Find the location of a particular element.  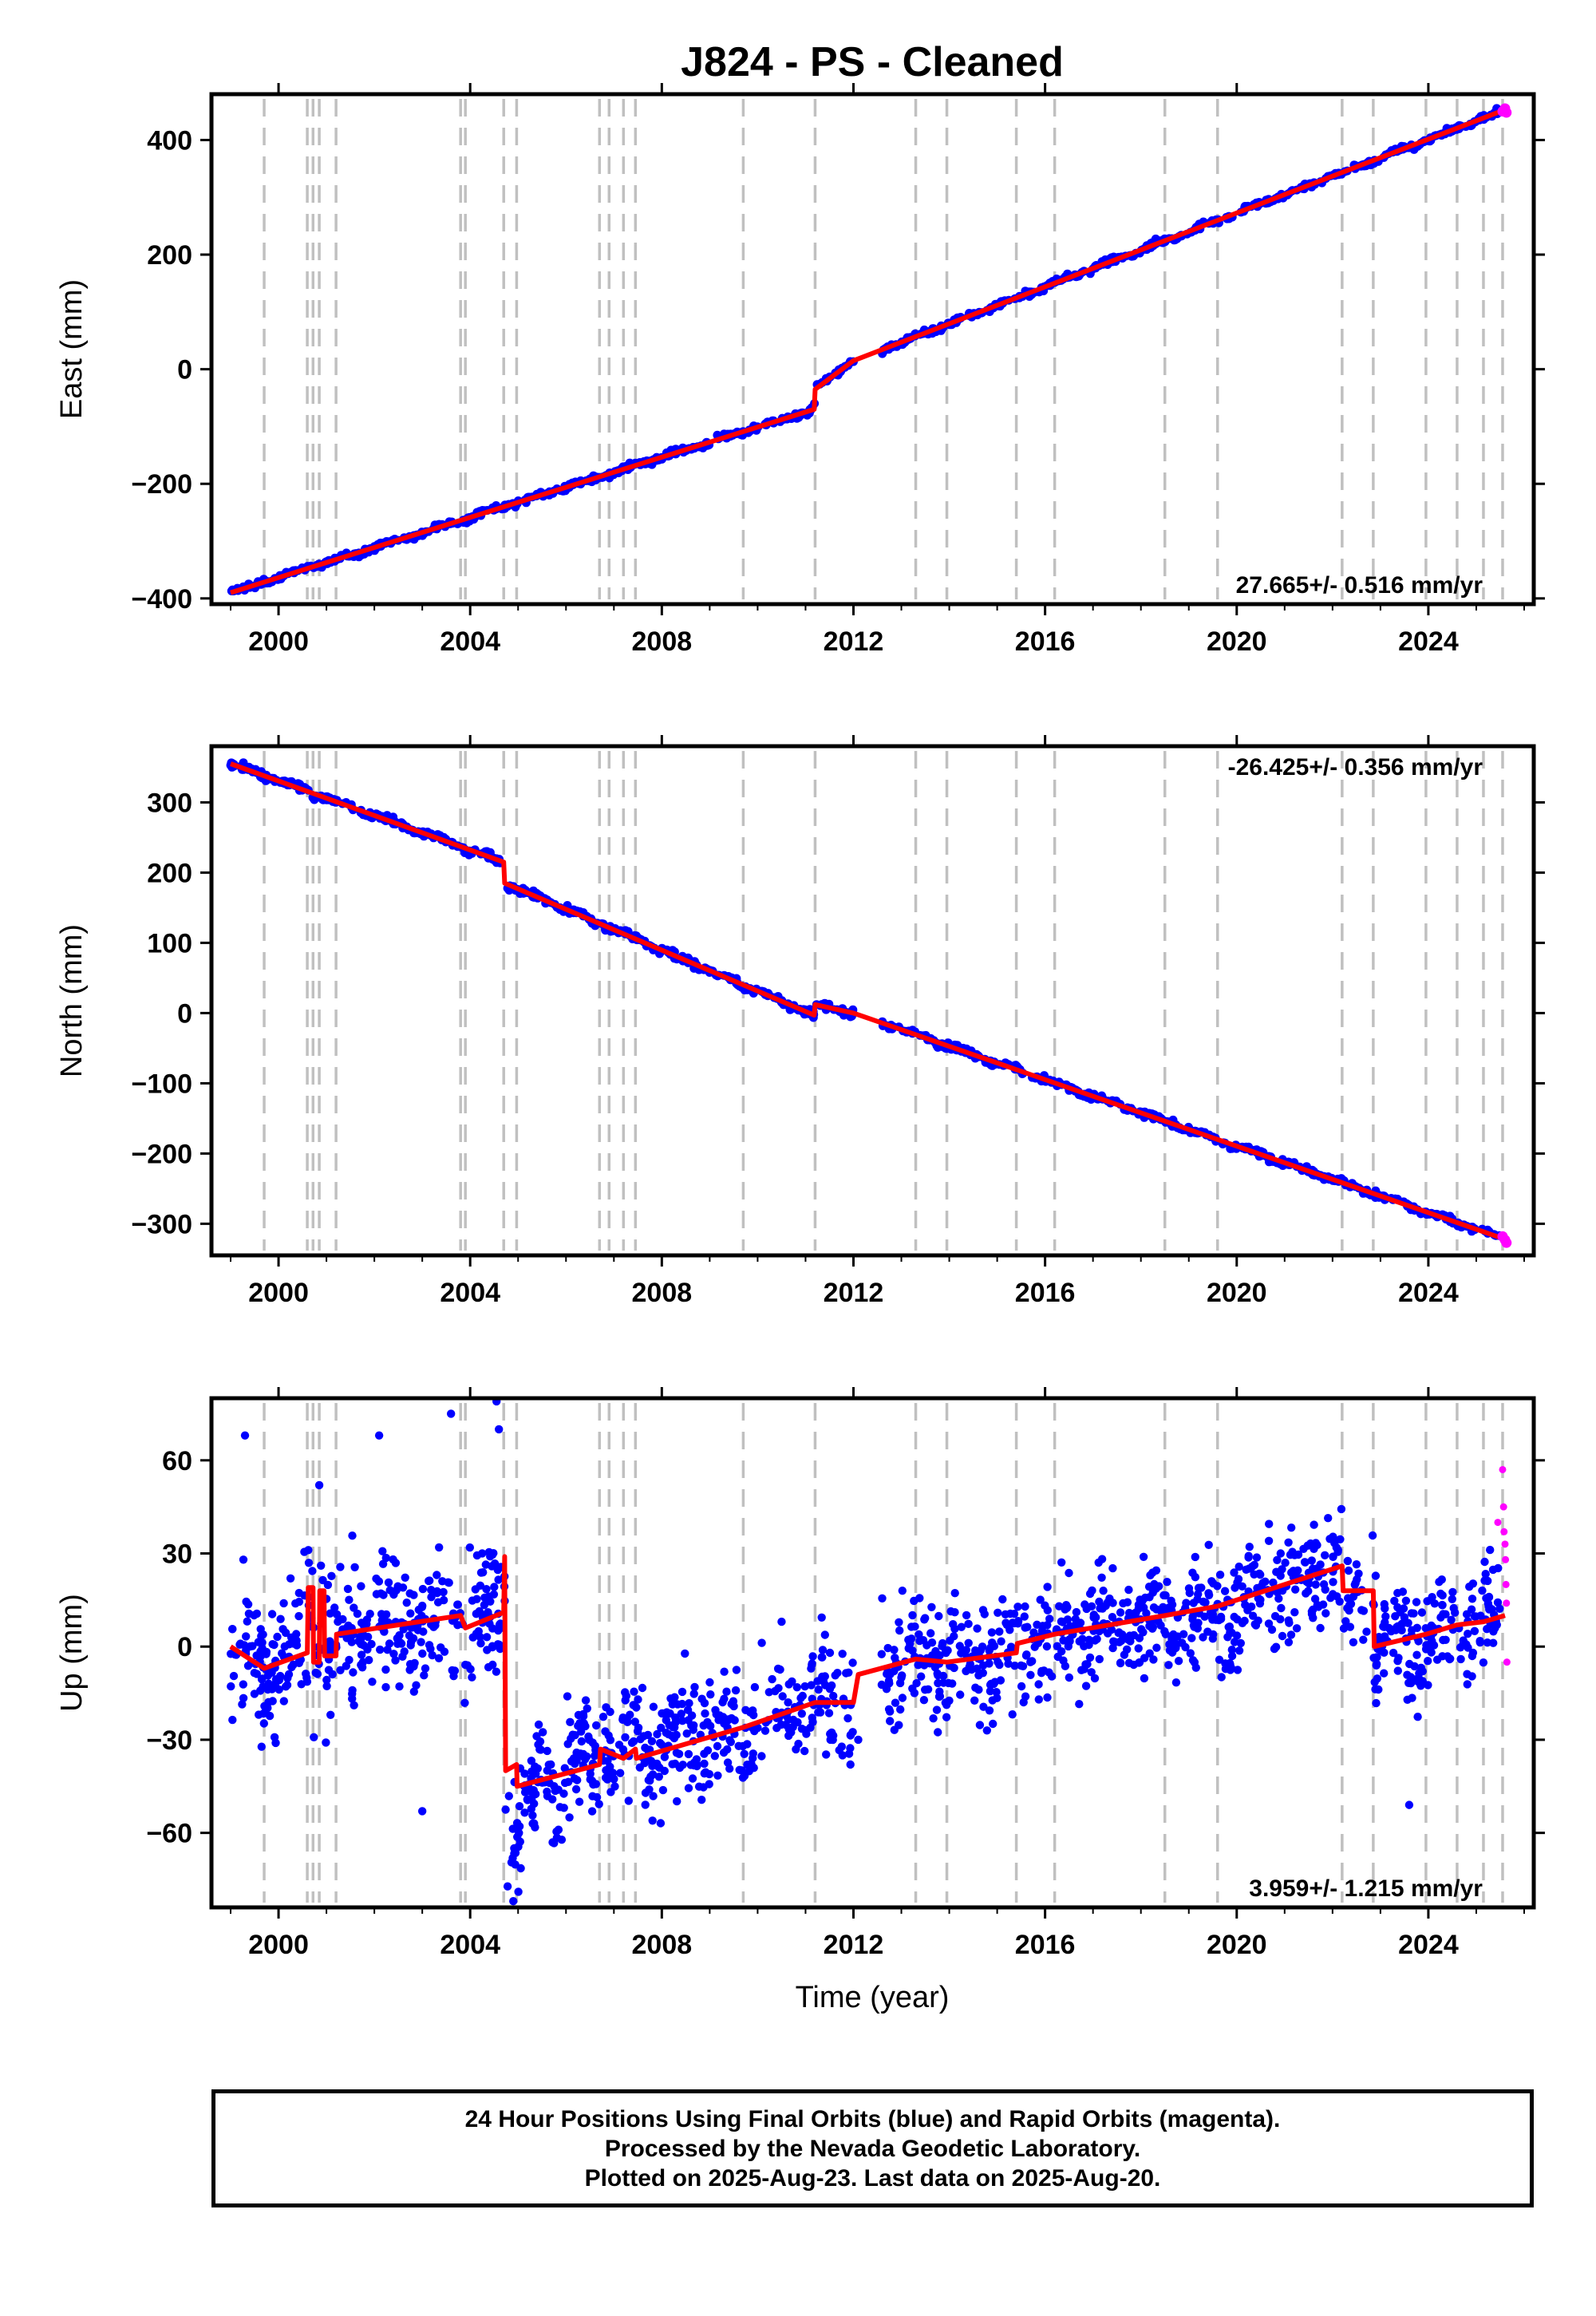

up-rapid-point is located at coordinates (1506, 1559).